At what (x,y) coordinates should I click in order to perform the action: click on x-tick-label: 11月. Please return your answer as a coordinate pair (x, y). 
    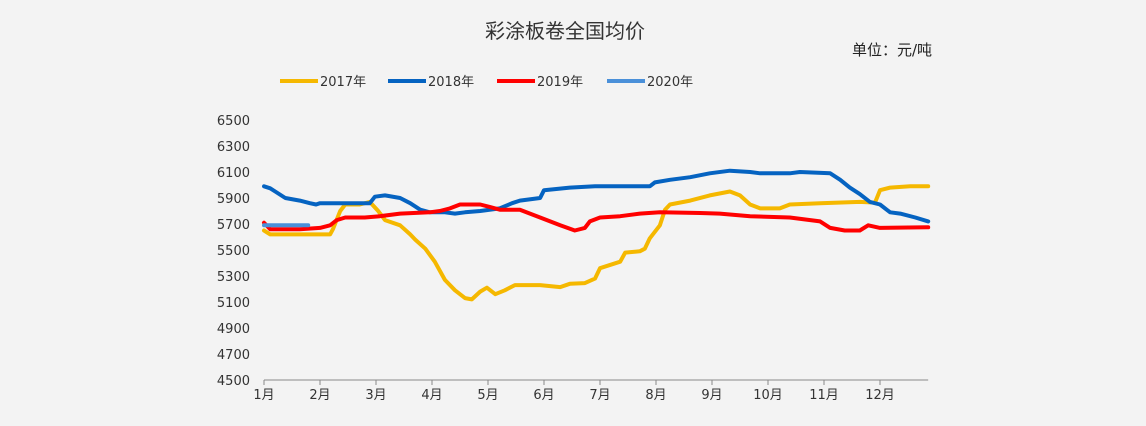
    Looking at the image, I should click on (824, 395).